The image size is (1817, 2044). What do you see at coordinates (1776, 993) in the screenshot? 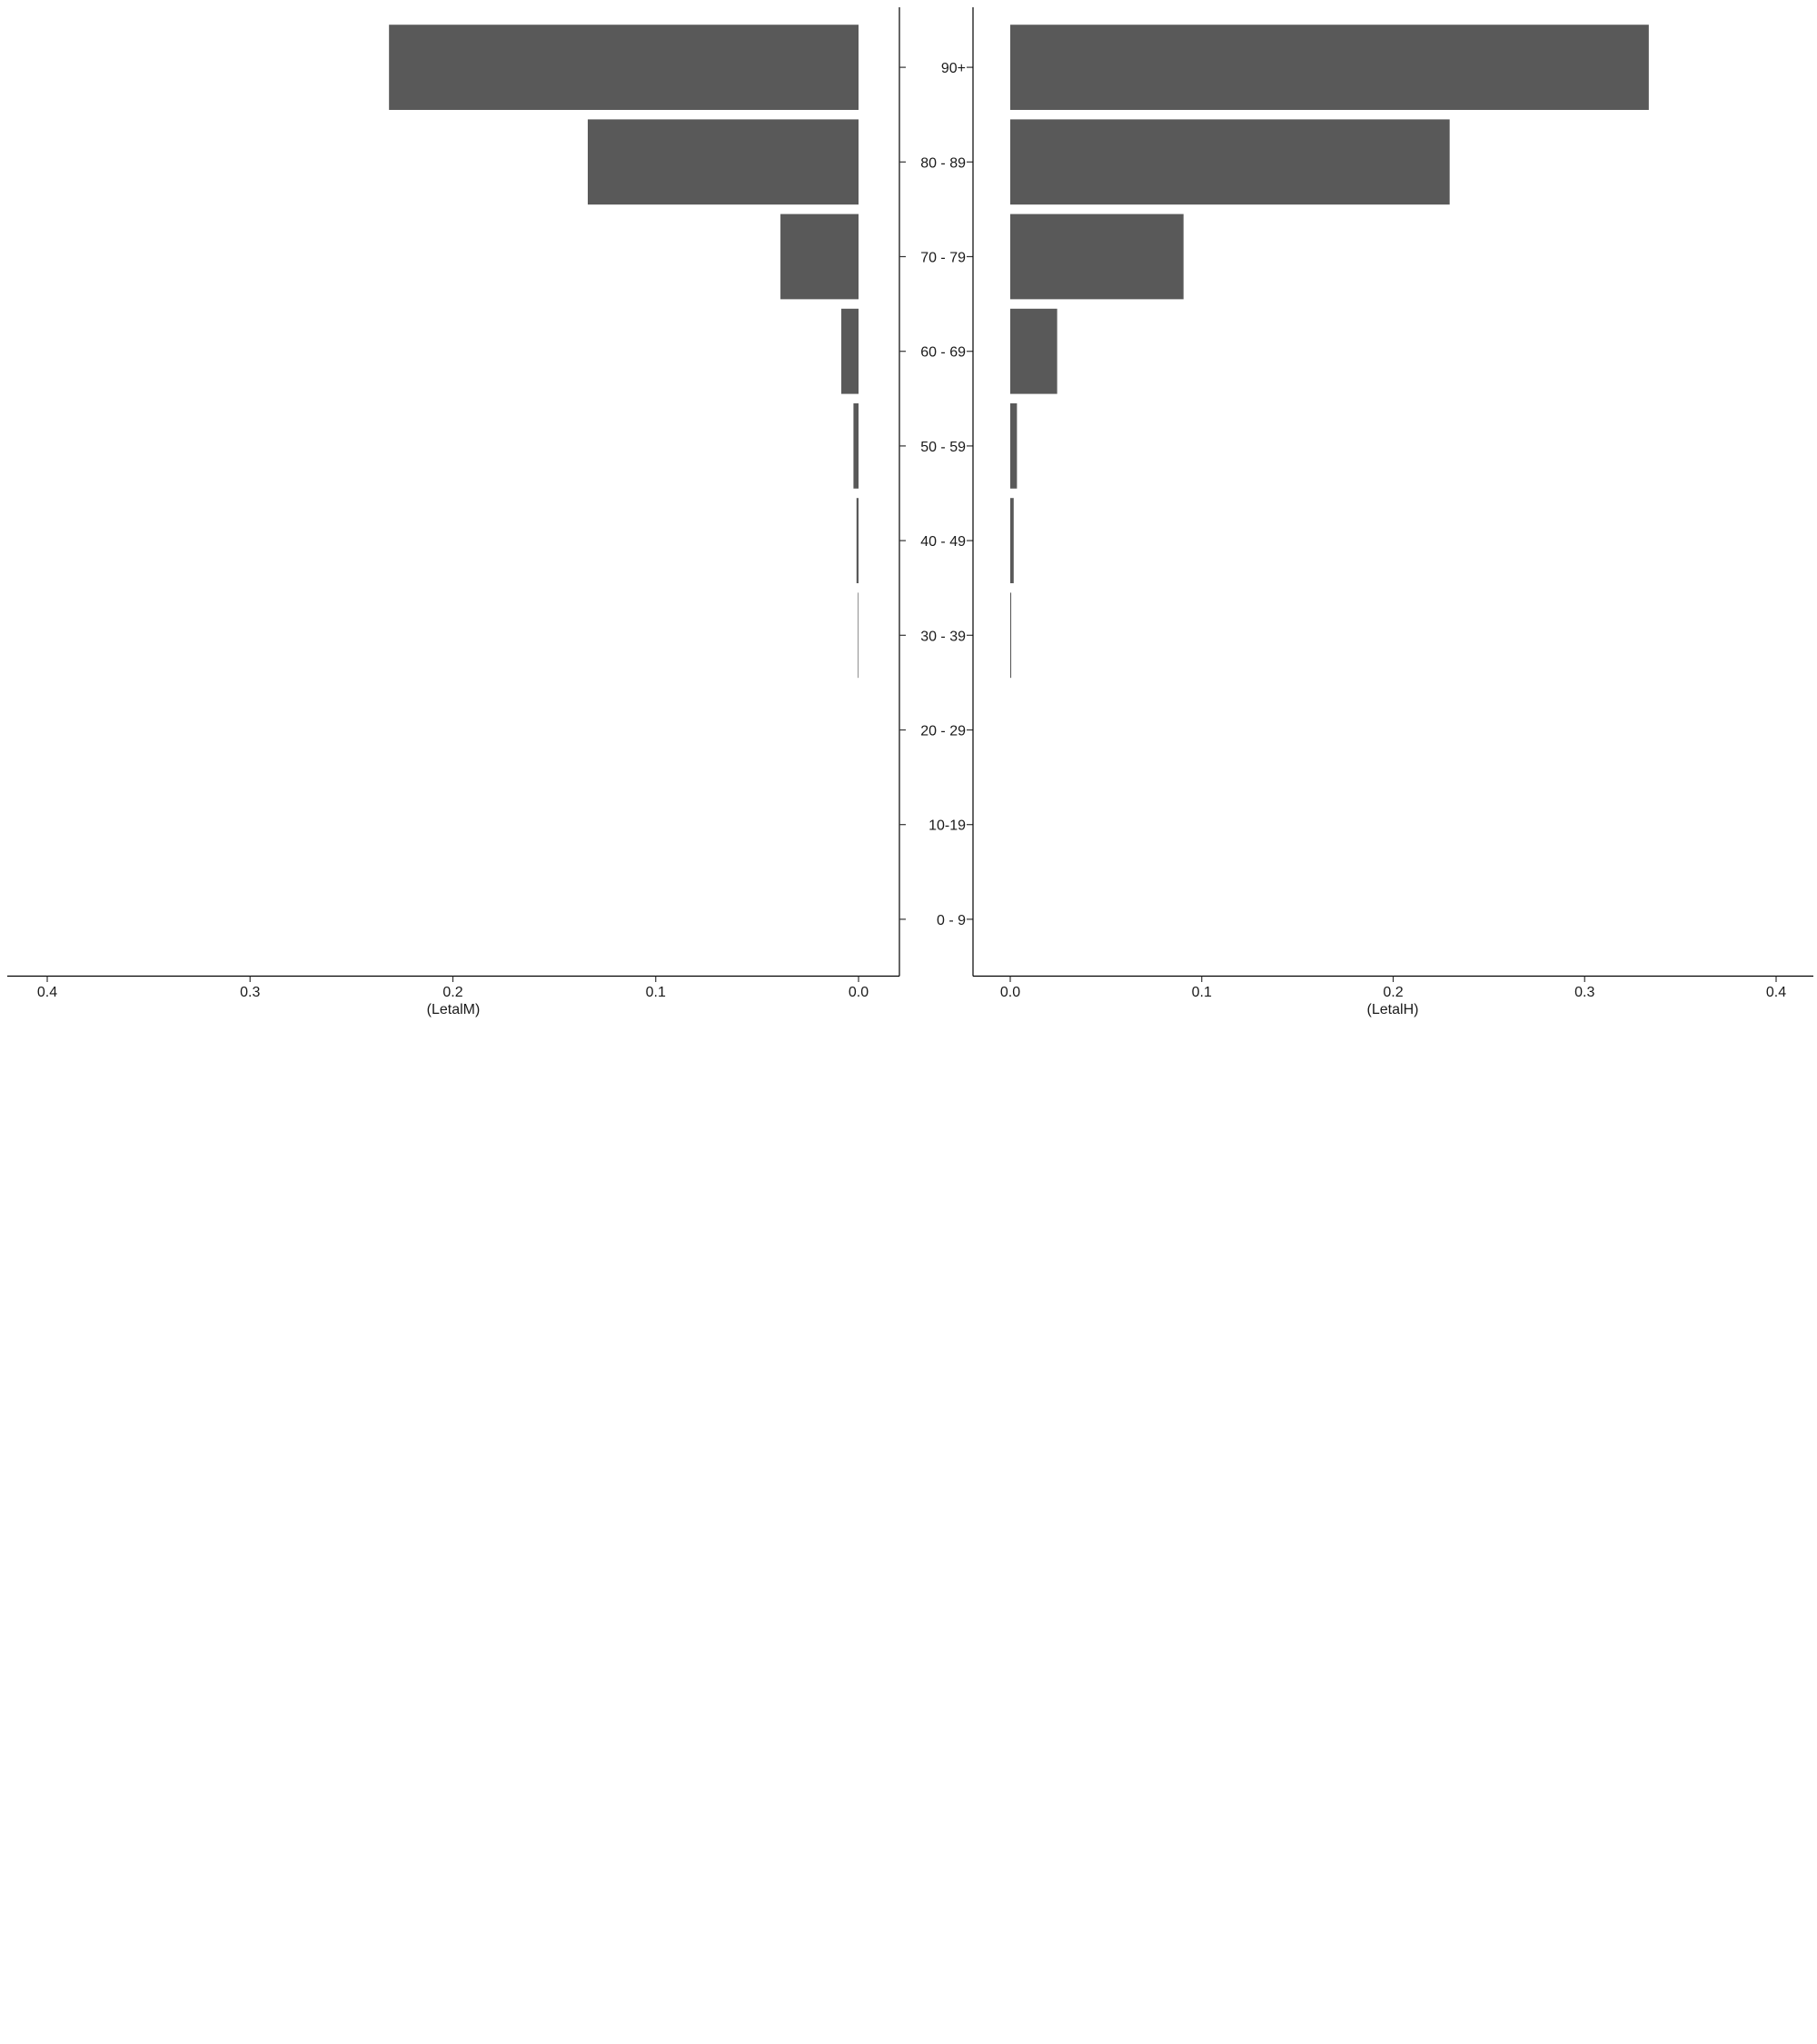
I see `right-x-tick-label-4: 0.4` at bounding box center [1776, 993].